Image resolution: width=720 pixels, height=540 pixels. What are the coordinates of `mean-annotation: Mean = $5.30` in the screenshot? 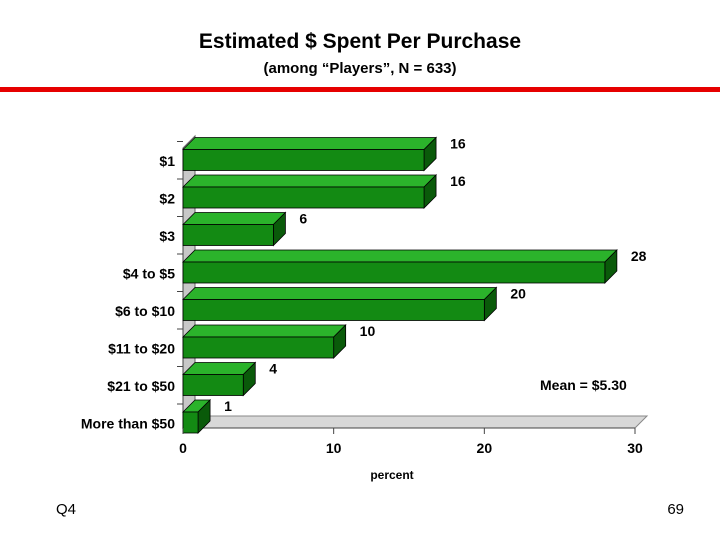 It's located at (583, 385).